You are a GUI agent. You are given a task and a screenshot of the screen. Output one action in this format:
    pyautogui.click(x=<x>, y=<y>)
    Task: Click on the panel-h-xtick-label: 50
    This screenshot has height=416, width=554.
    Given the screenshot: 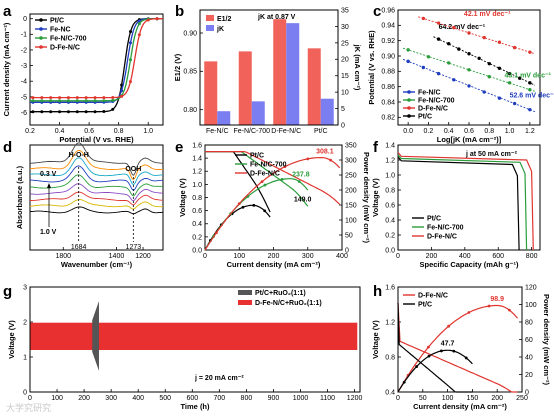 What is the action you would take?
    pyautogui.click(x=423, y=398)
    